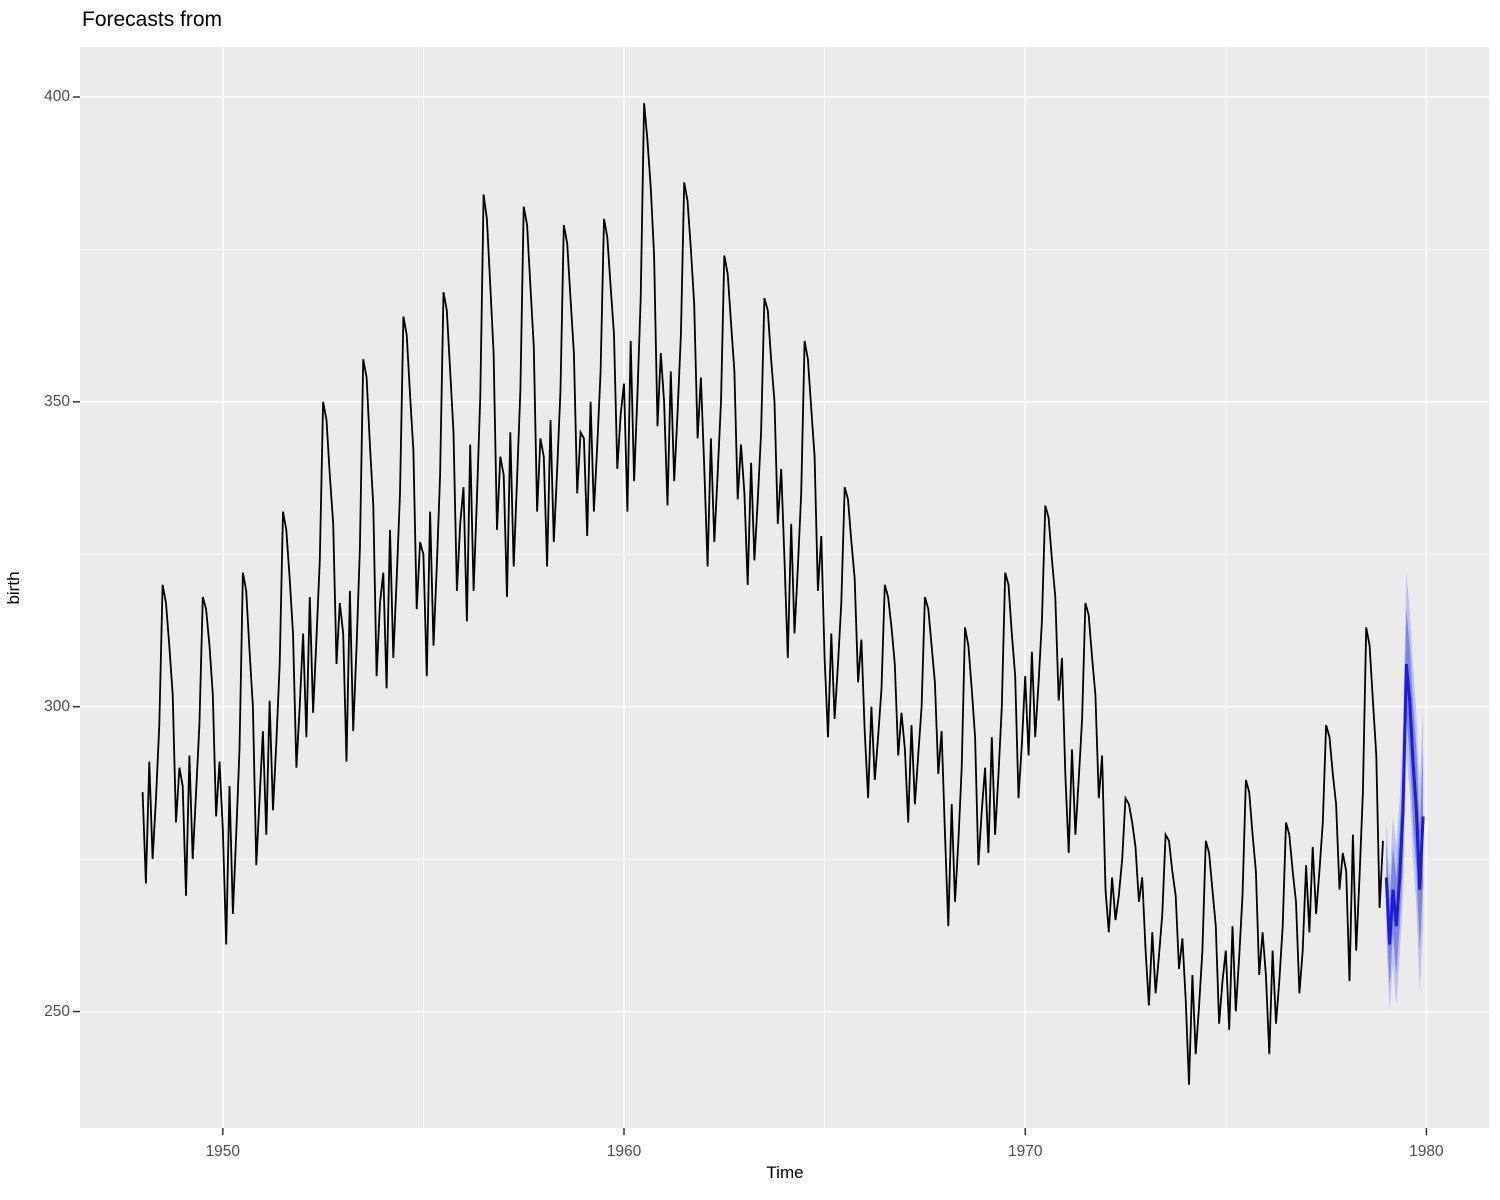  Describe the element at coordinates (785, 1172) in the screenshot. I see `x-axis-title: Time` at that location.